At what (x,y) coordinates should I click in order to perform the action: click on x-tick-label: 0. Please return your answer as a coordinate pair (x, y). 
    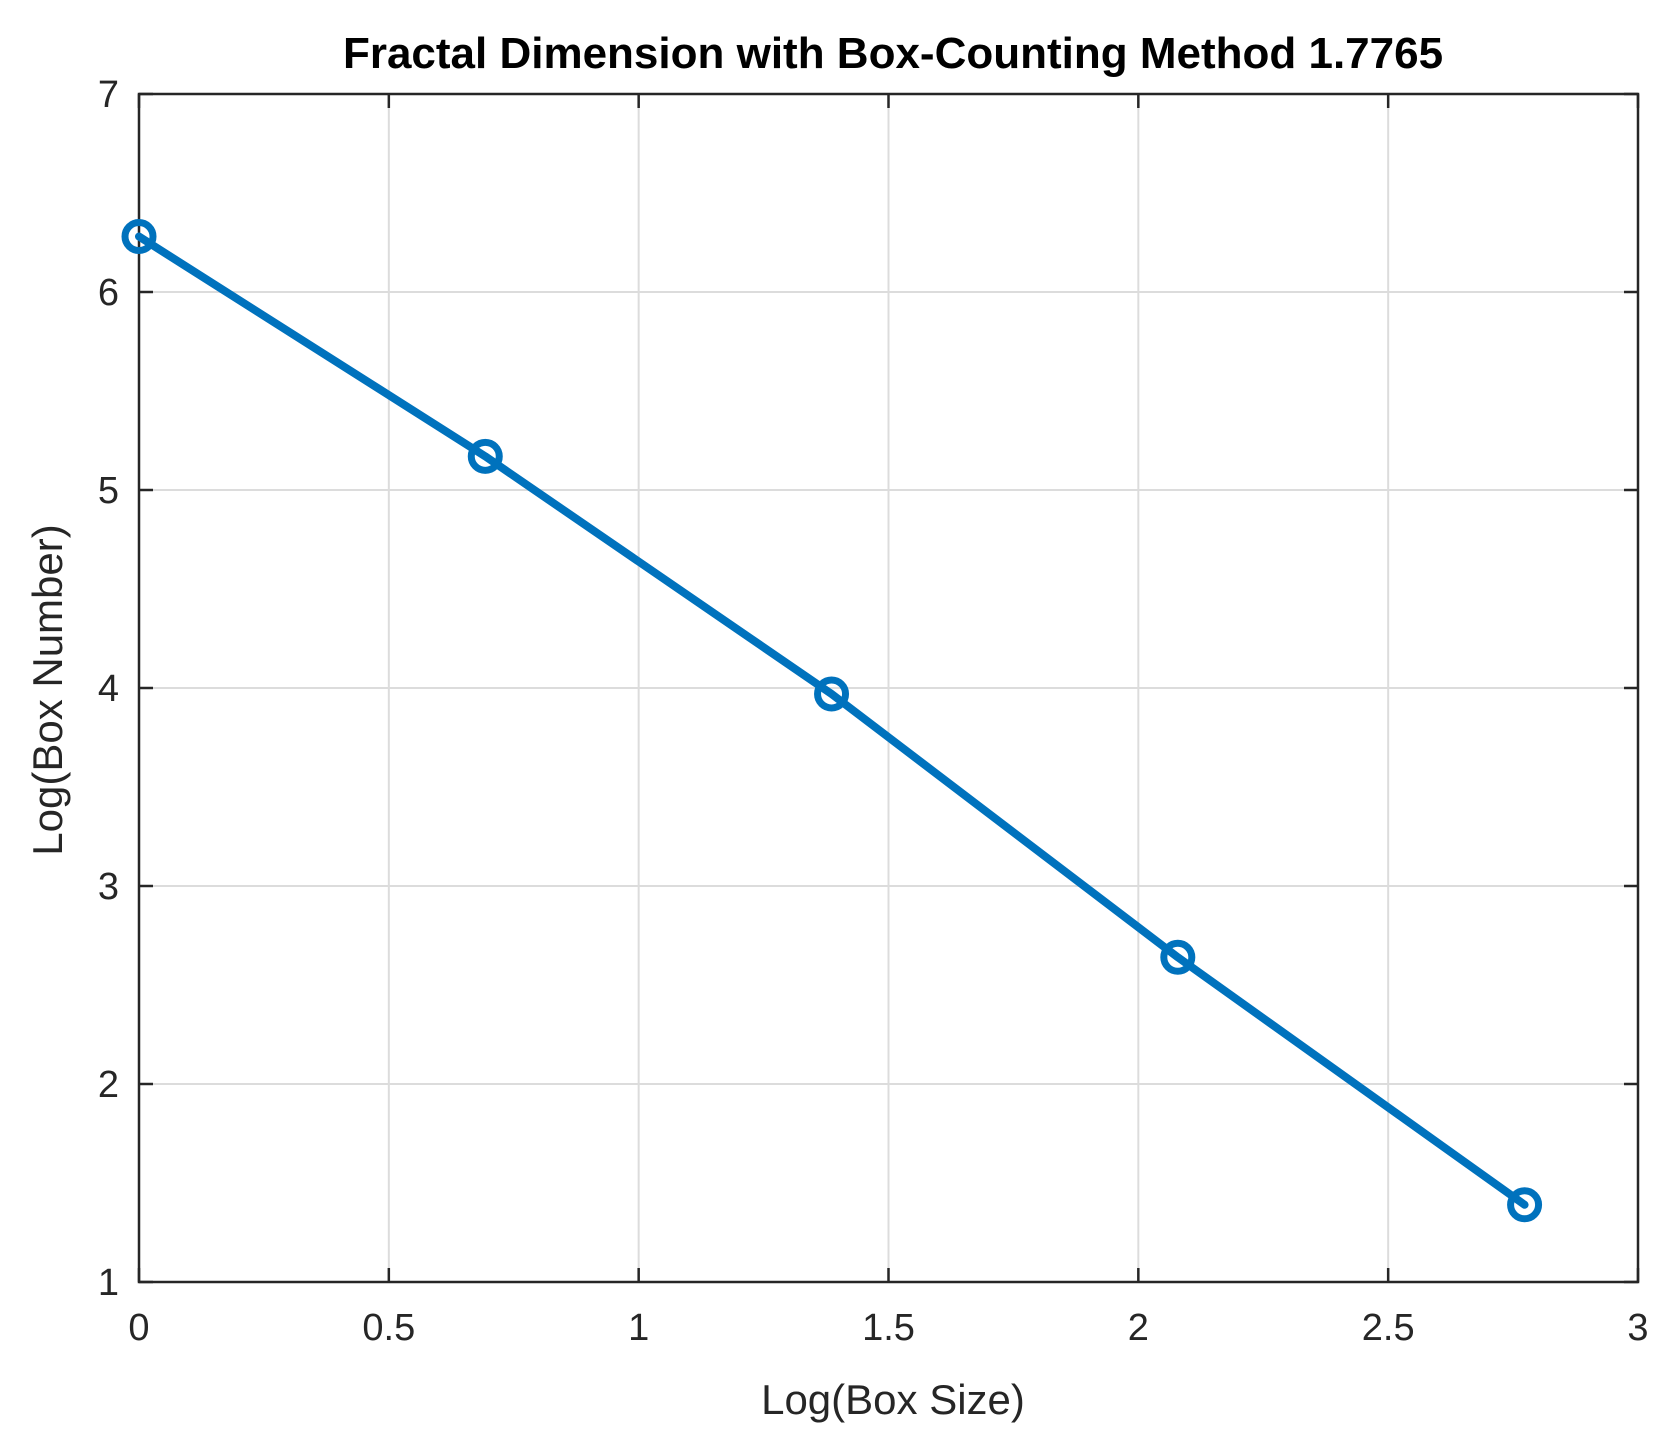
    Looking at the image, I should click on (138, 1328).